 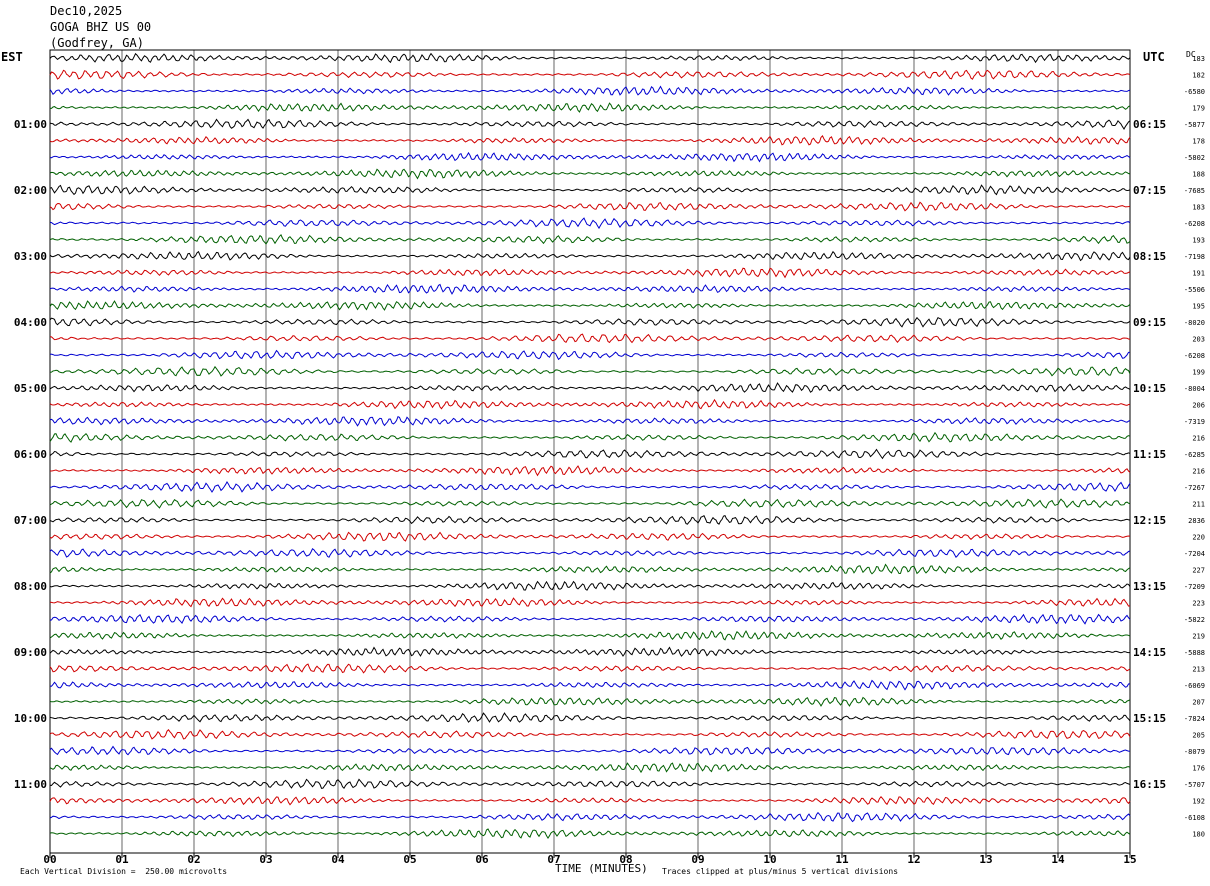 What do you see at coordinates (30, 124) in the screenshot?
I see `est-hour-label: 01:00` at bounding box center [30, 124].